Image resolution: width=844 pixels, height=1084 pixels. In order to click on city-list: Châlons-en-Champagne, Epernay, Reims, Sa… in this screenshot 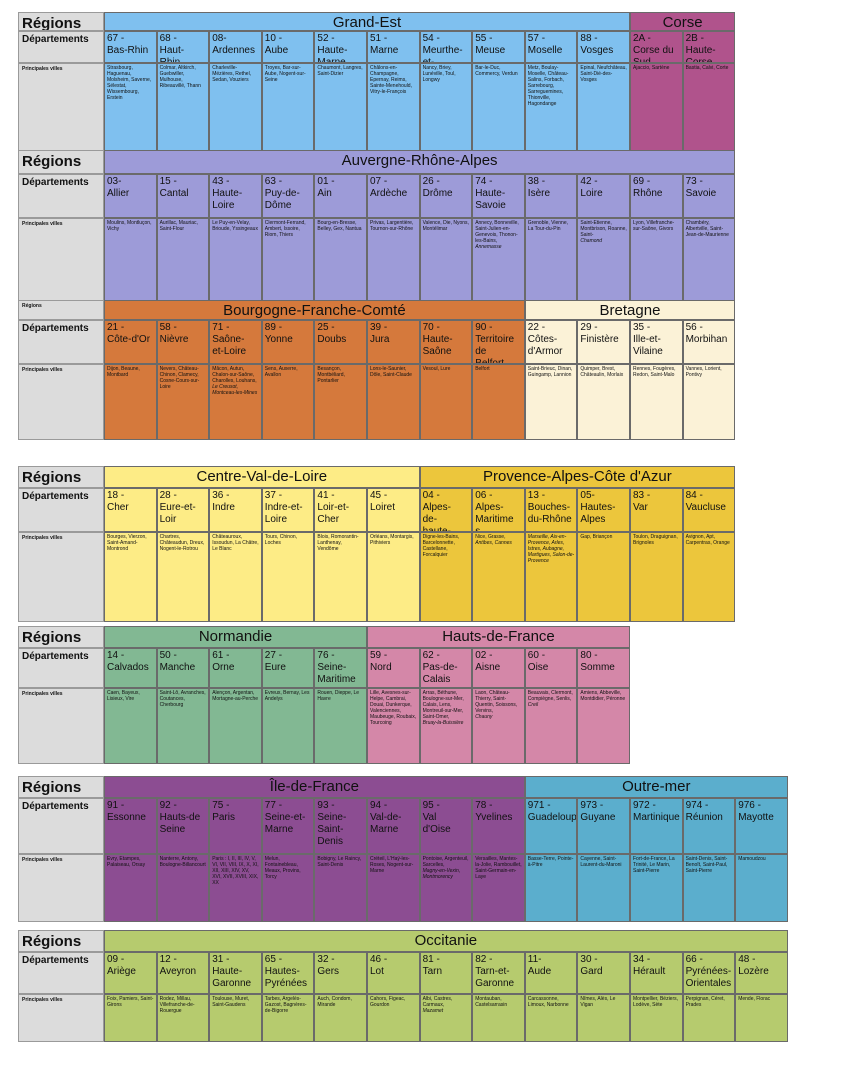, I will do `click(391, 80)`.